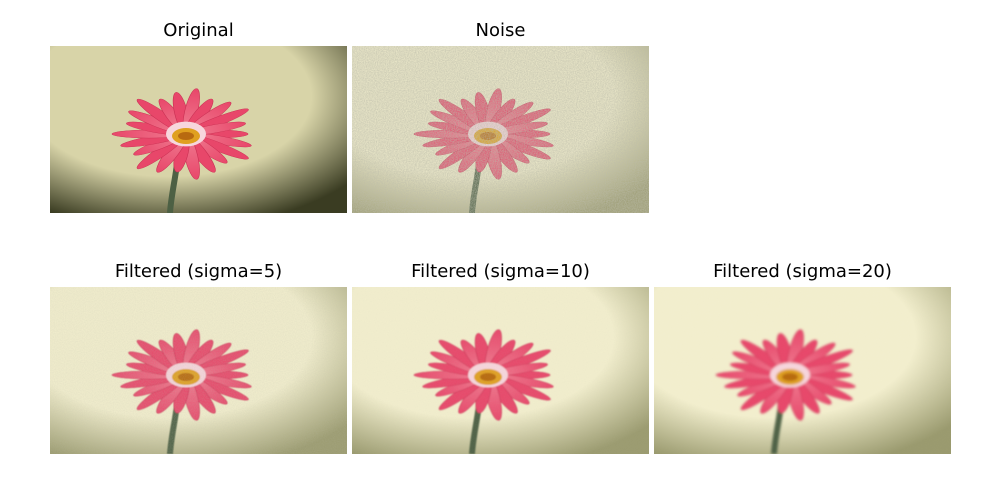 Image resolution: width=1000 pixels, height=500 pixels. Describe the element at coordinates (198, 30) in the screenshot. I see `panel-title: Original` at that location.